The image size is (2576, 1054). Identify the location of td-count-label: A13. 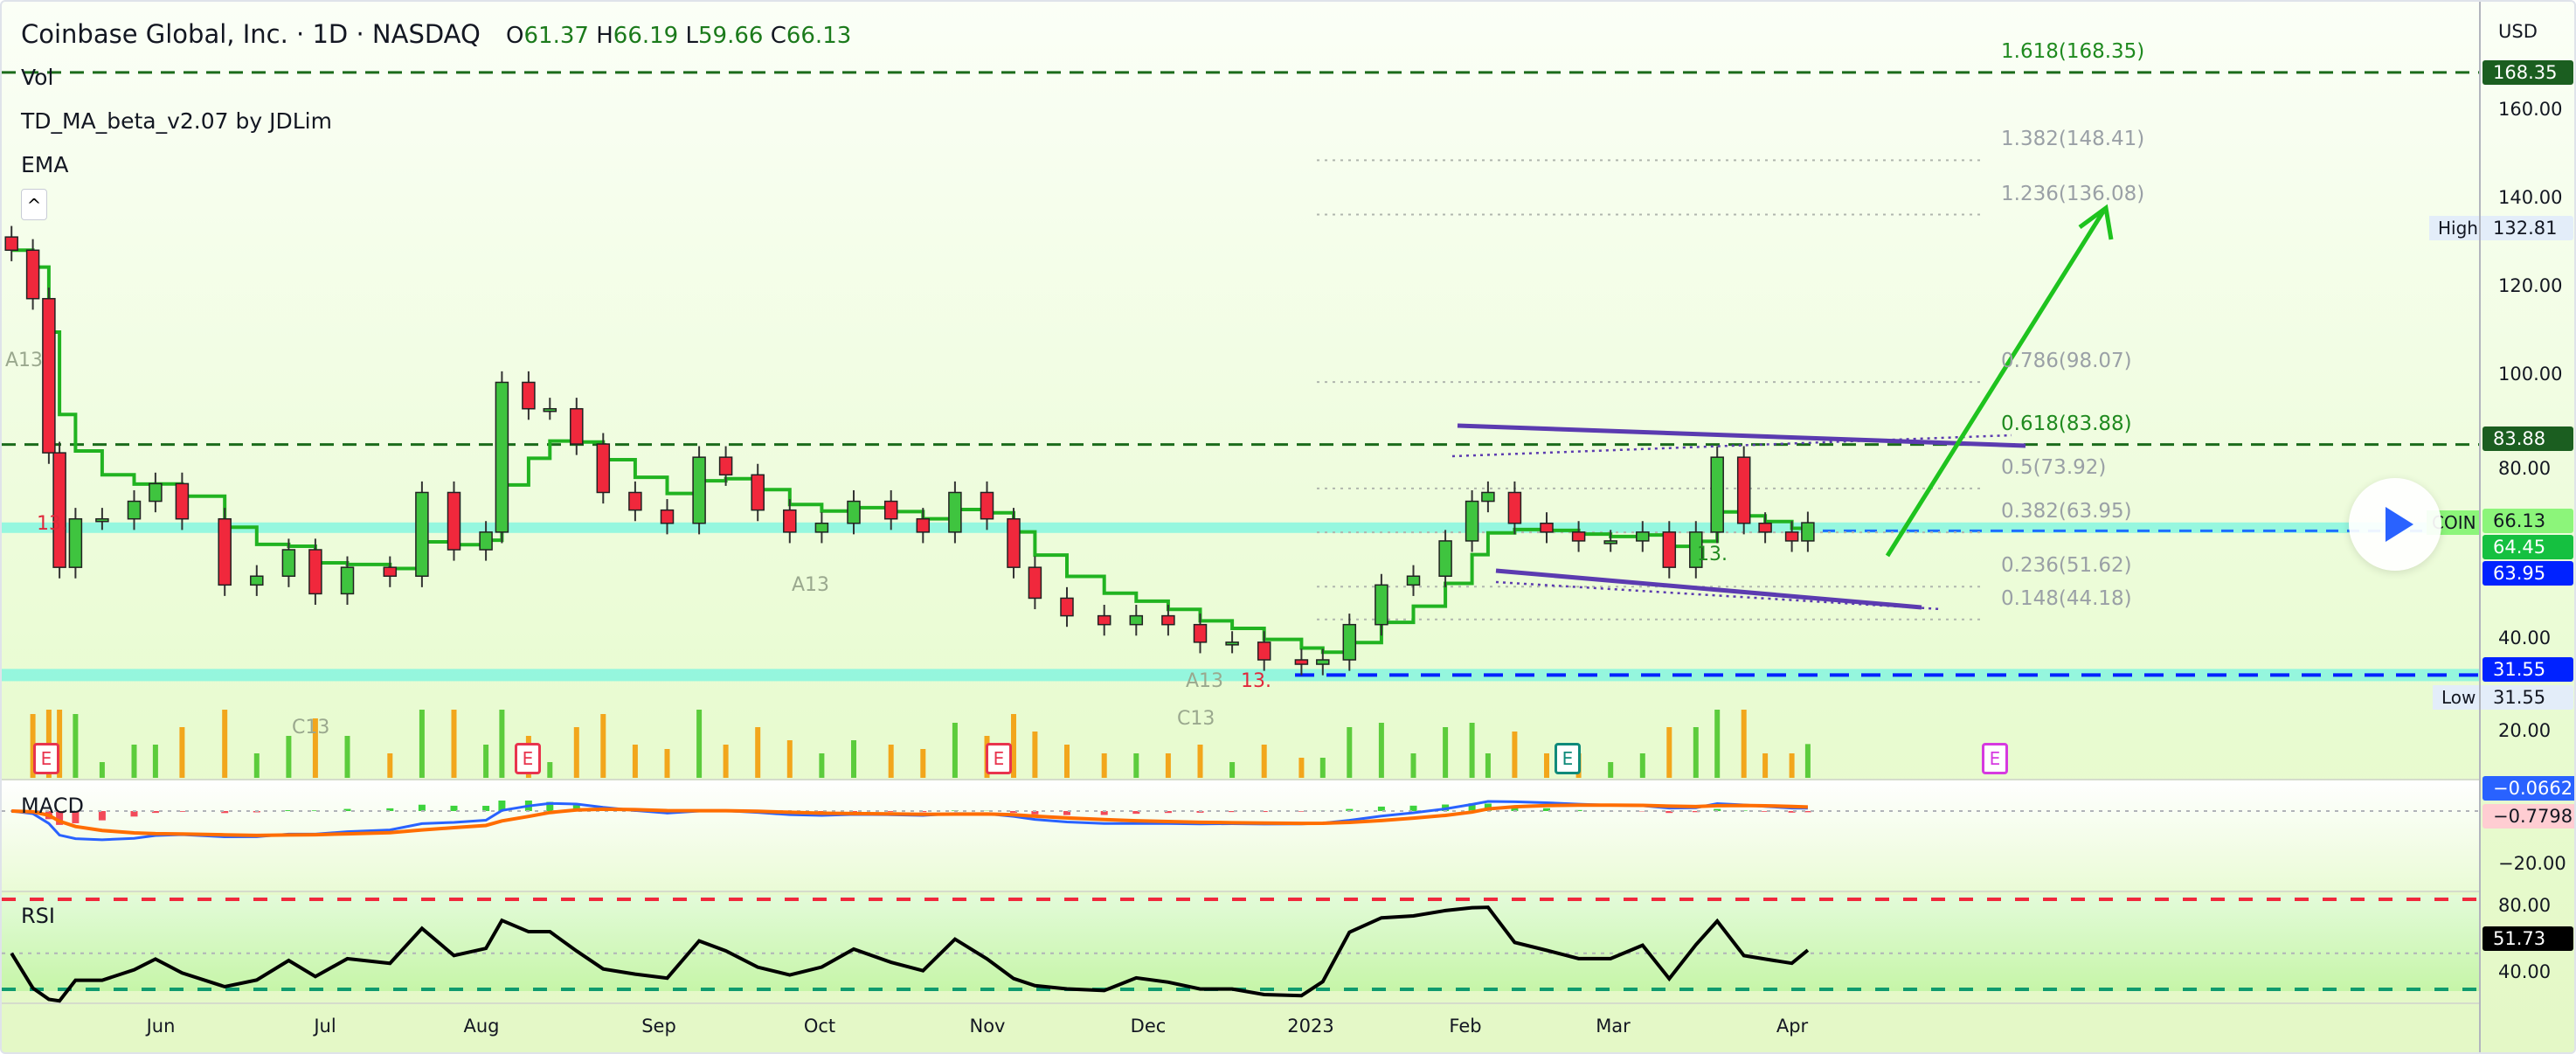
(24, 360).